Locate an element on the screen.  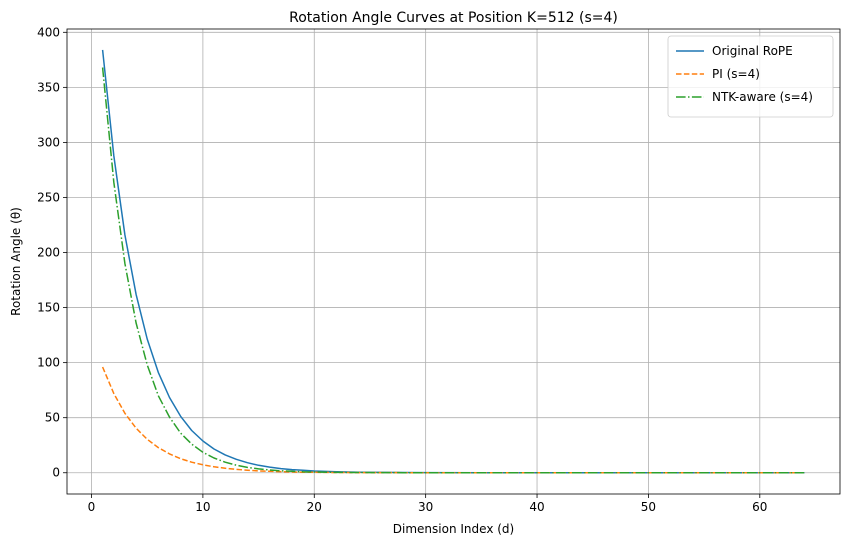
x-tick-label: 50 is located at coordinates (648, 507).